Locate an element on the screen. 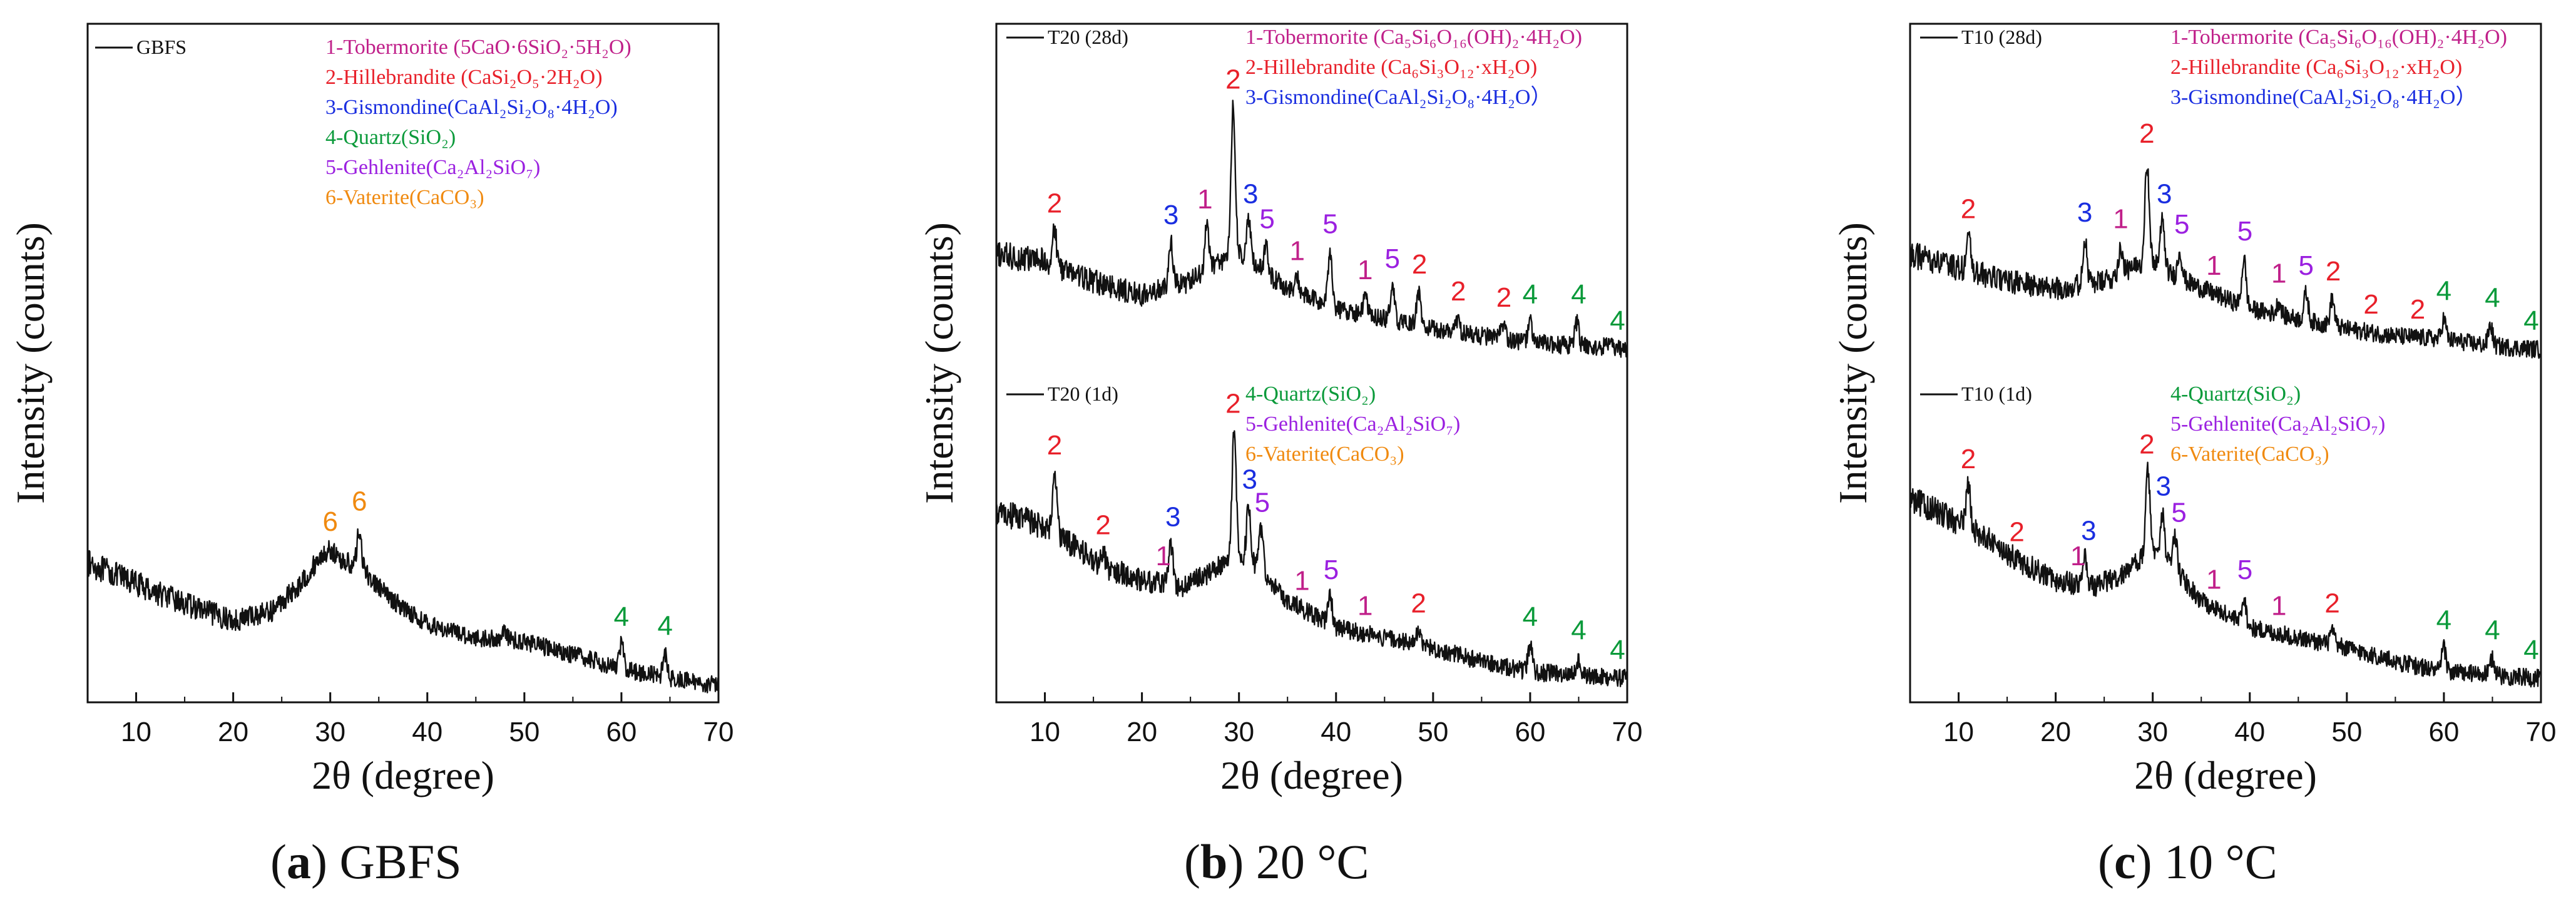 Image resolution: width=2576 pixels, height=907 pixels. legend-series-name: T10 (28d) is located at coordinates (2001, 37).